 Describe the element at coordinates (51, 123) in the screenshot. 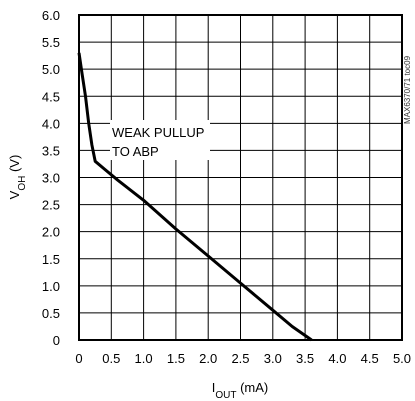

I see `y-tick-label: 4.0` at that location.